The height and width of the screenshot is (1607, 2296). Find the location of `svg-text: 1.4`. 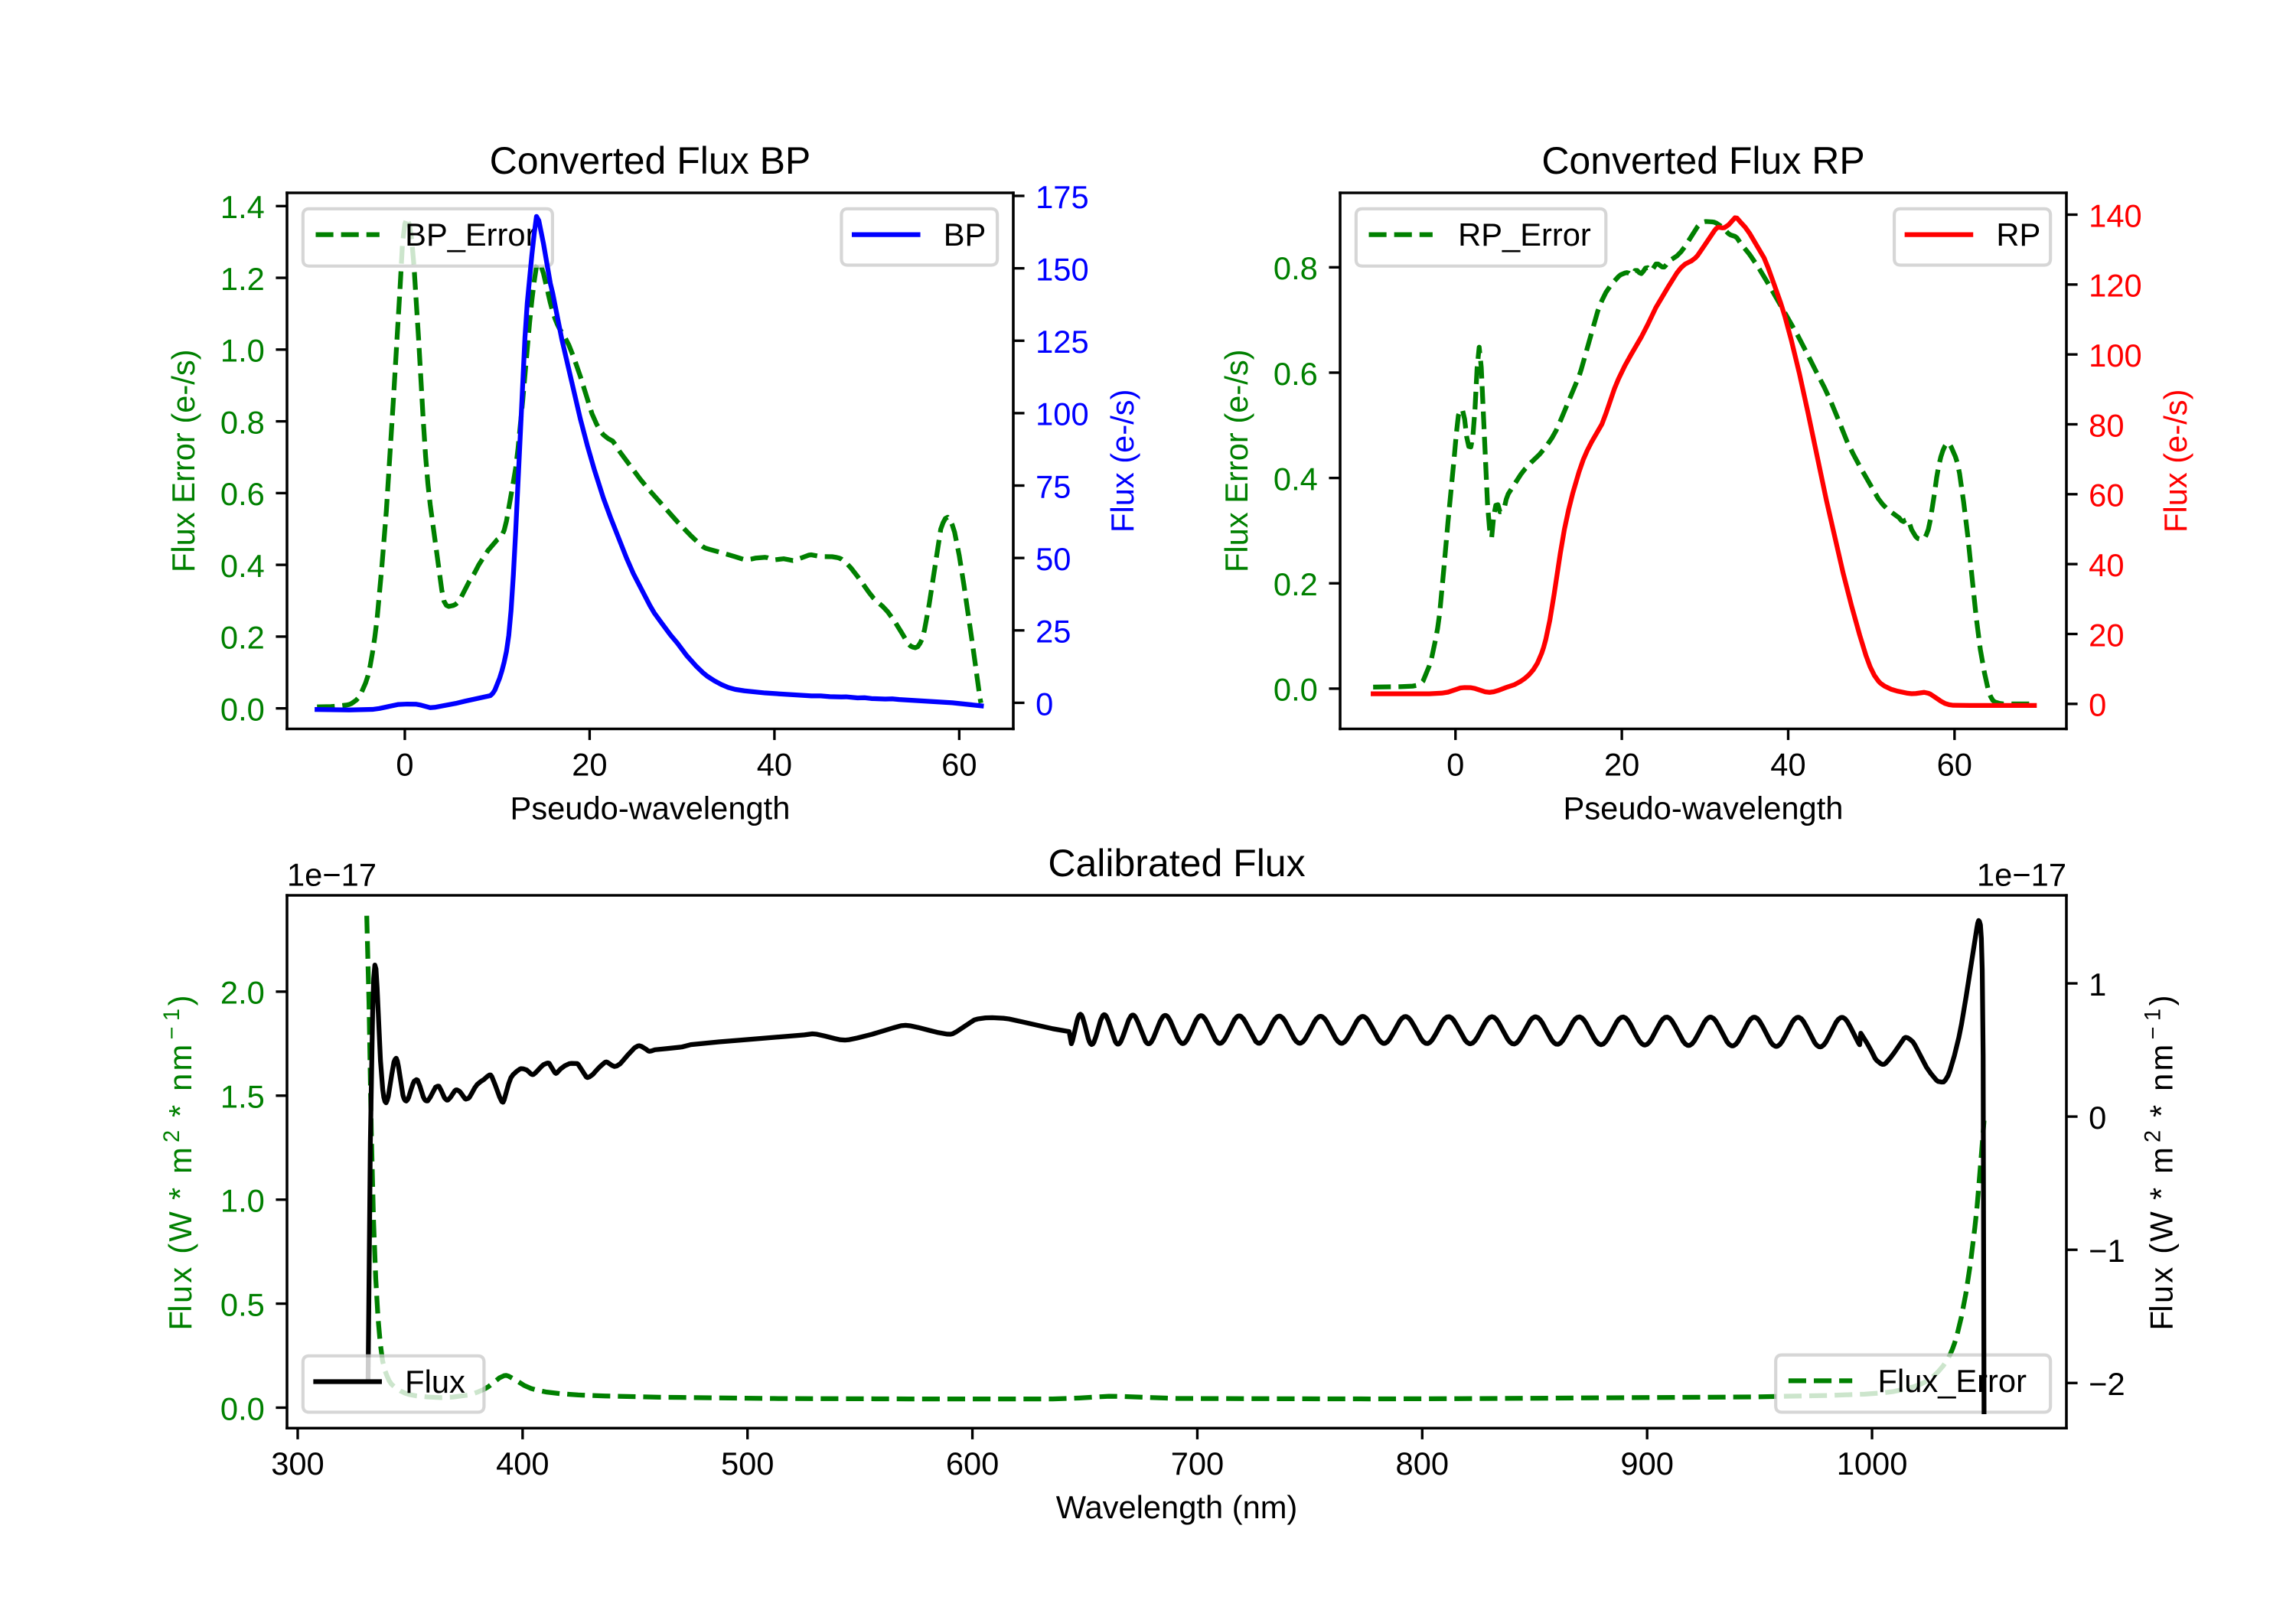

svg-text: 1.4 is located at coordinates (242, 207).